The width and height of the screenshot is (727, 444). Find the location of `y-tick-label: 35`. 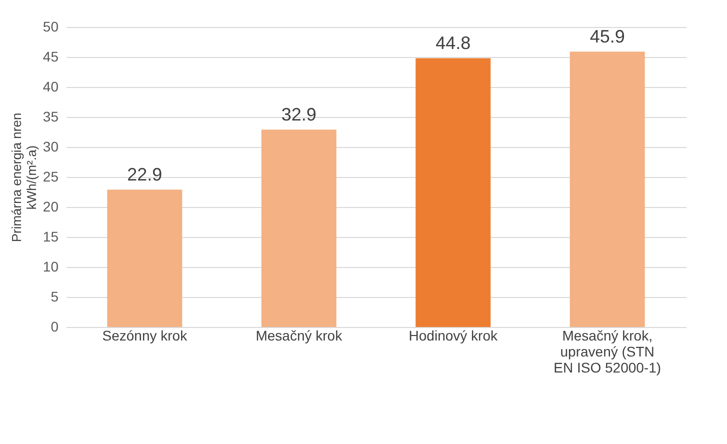

y-tick-label: 35 is located at coordinates (50, 116).